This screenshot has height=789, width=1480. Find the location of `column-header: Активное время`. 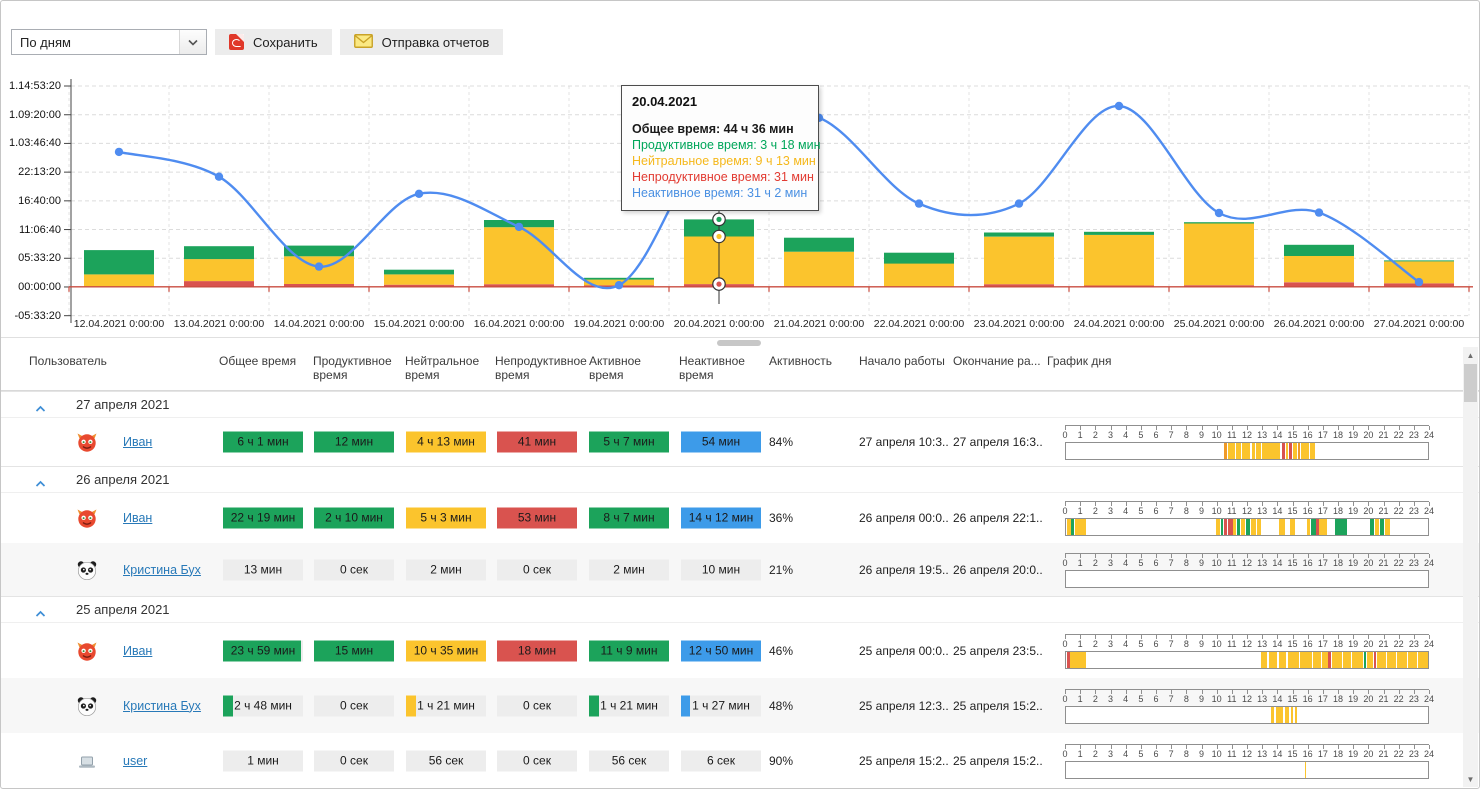

column-header: Активное время is located at coordinates (615, 368).